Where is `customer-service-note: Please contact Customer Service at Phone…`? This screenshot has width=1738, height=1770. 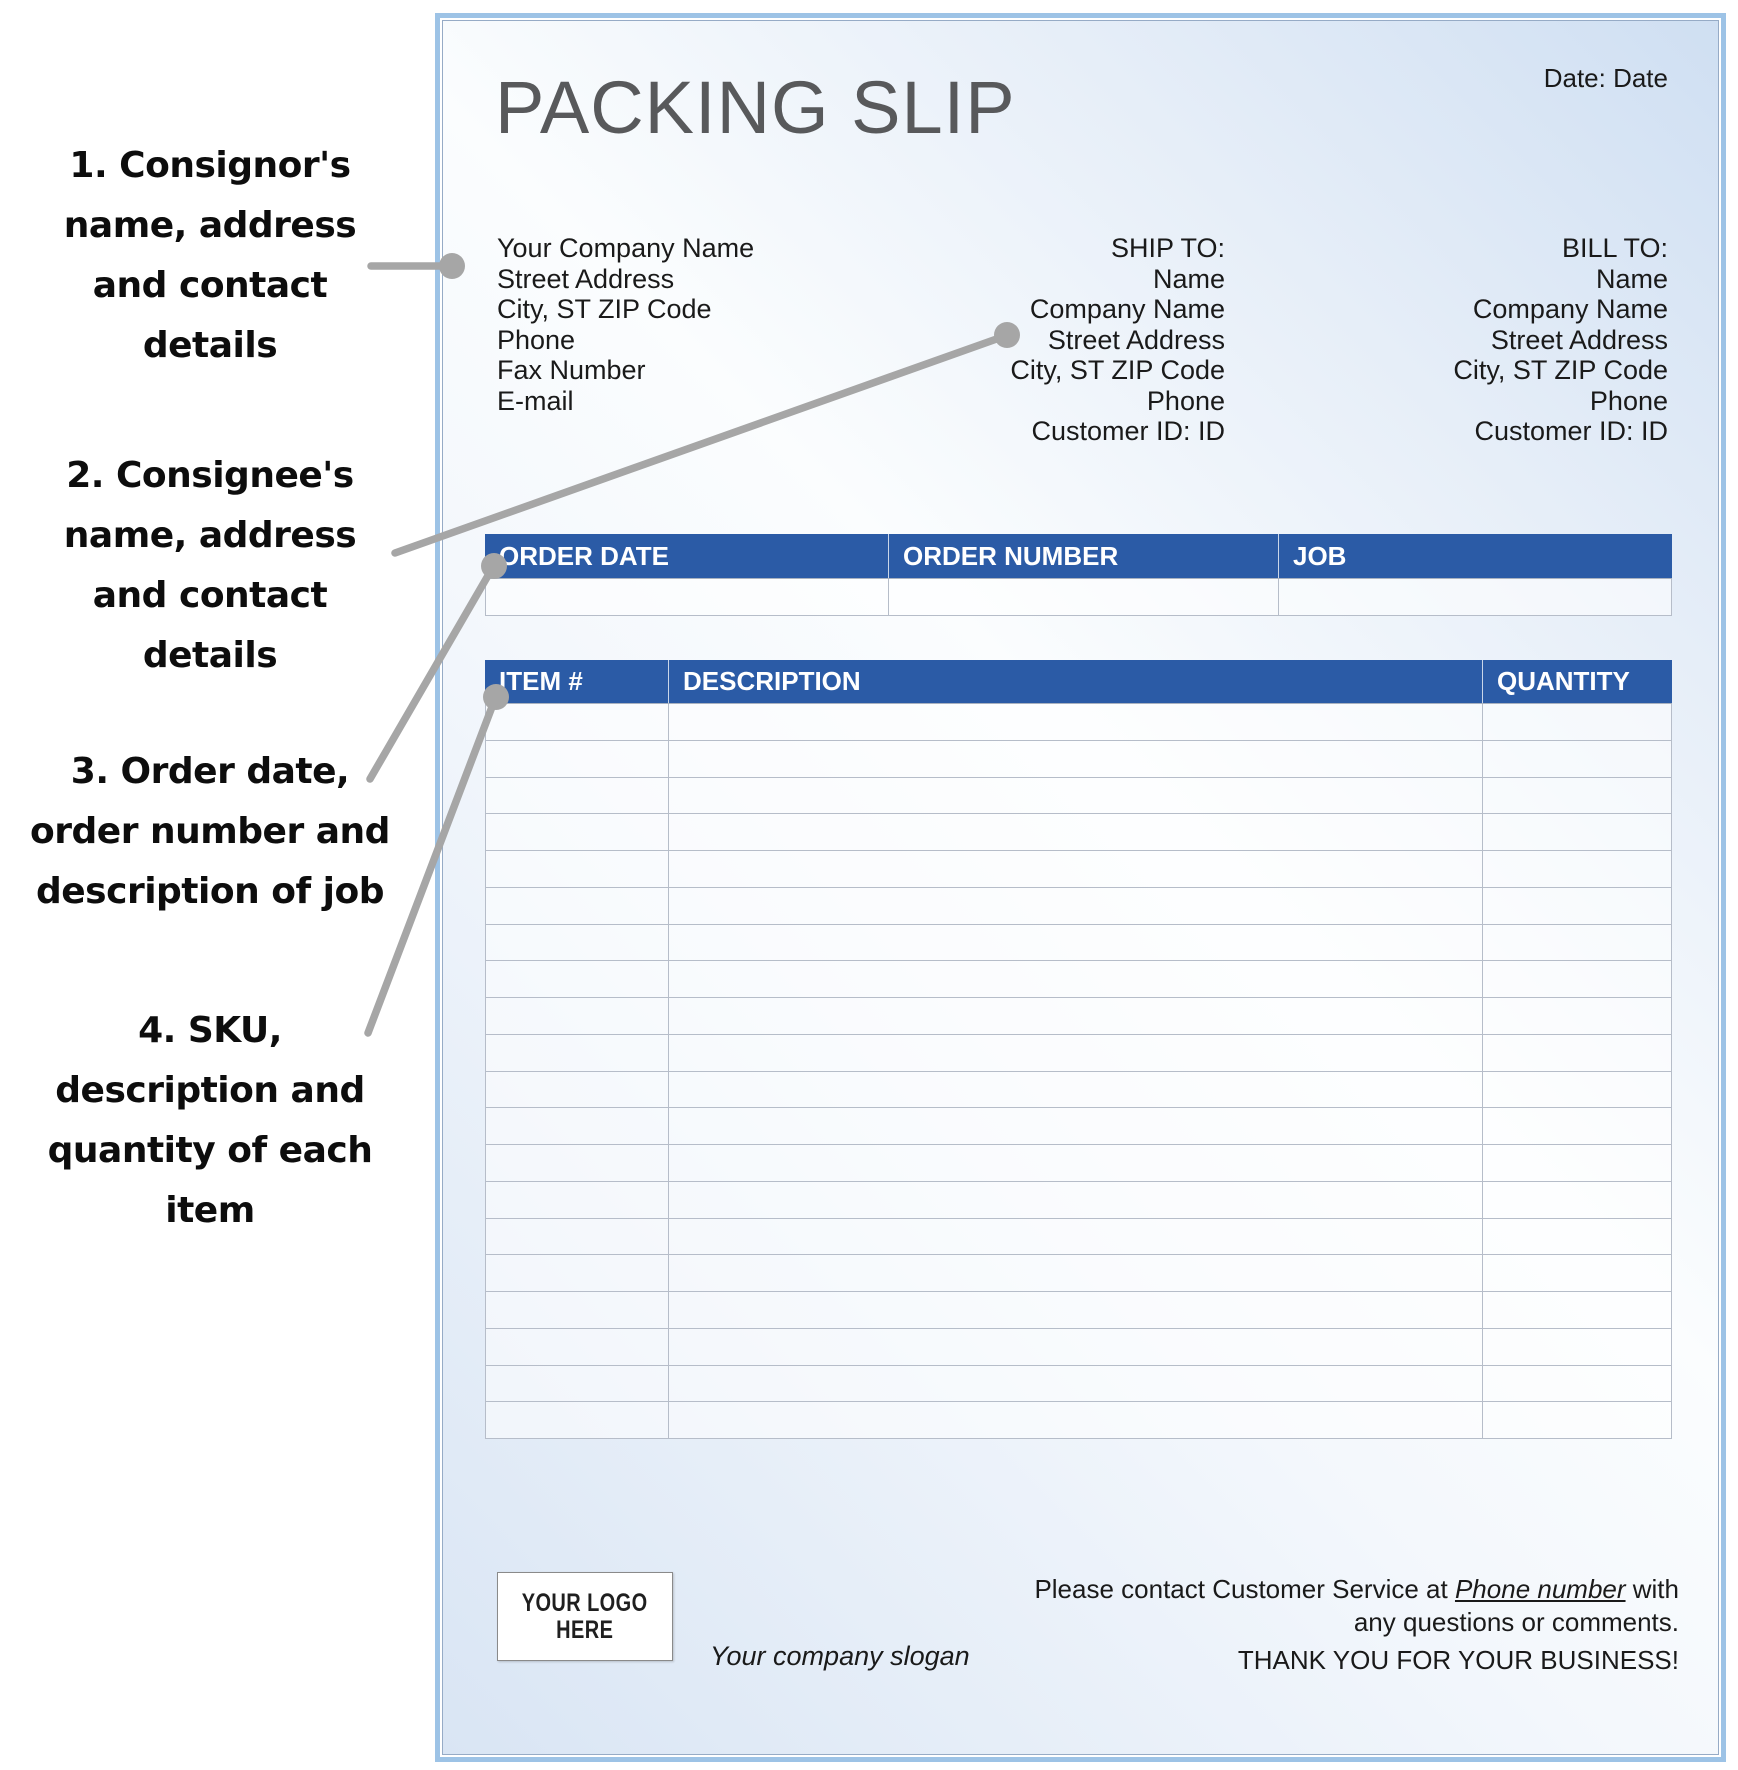 customer-service-note: Please contact Customer Service at Phone… is located at coordinates (1356, 1606).